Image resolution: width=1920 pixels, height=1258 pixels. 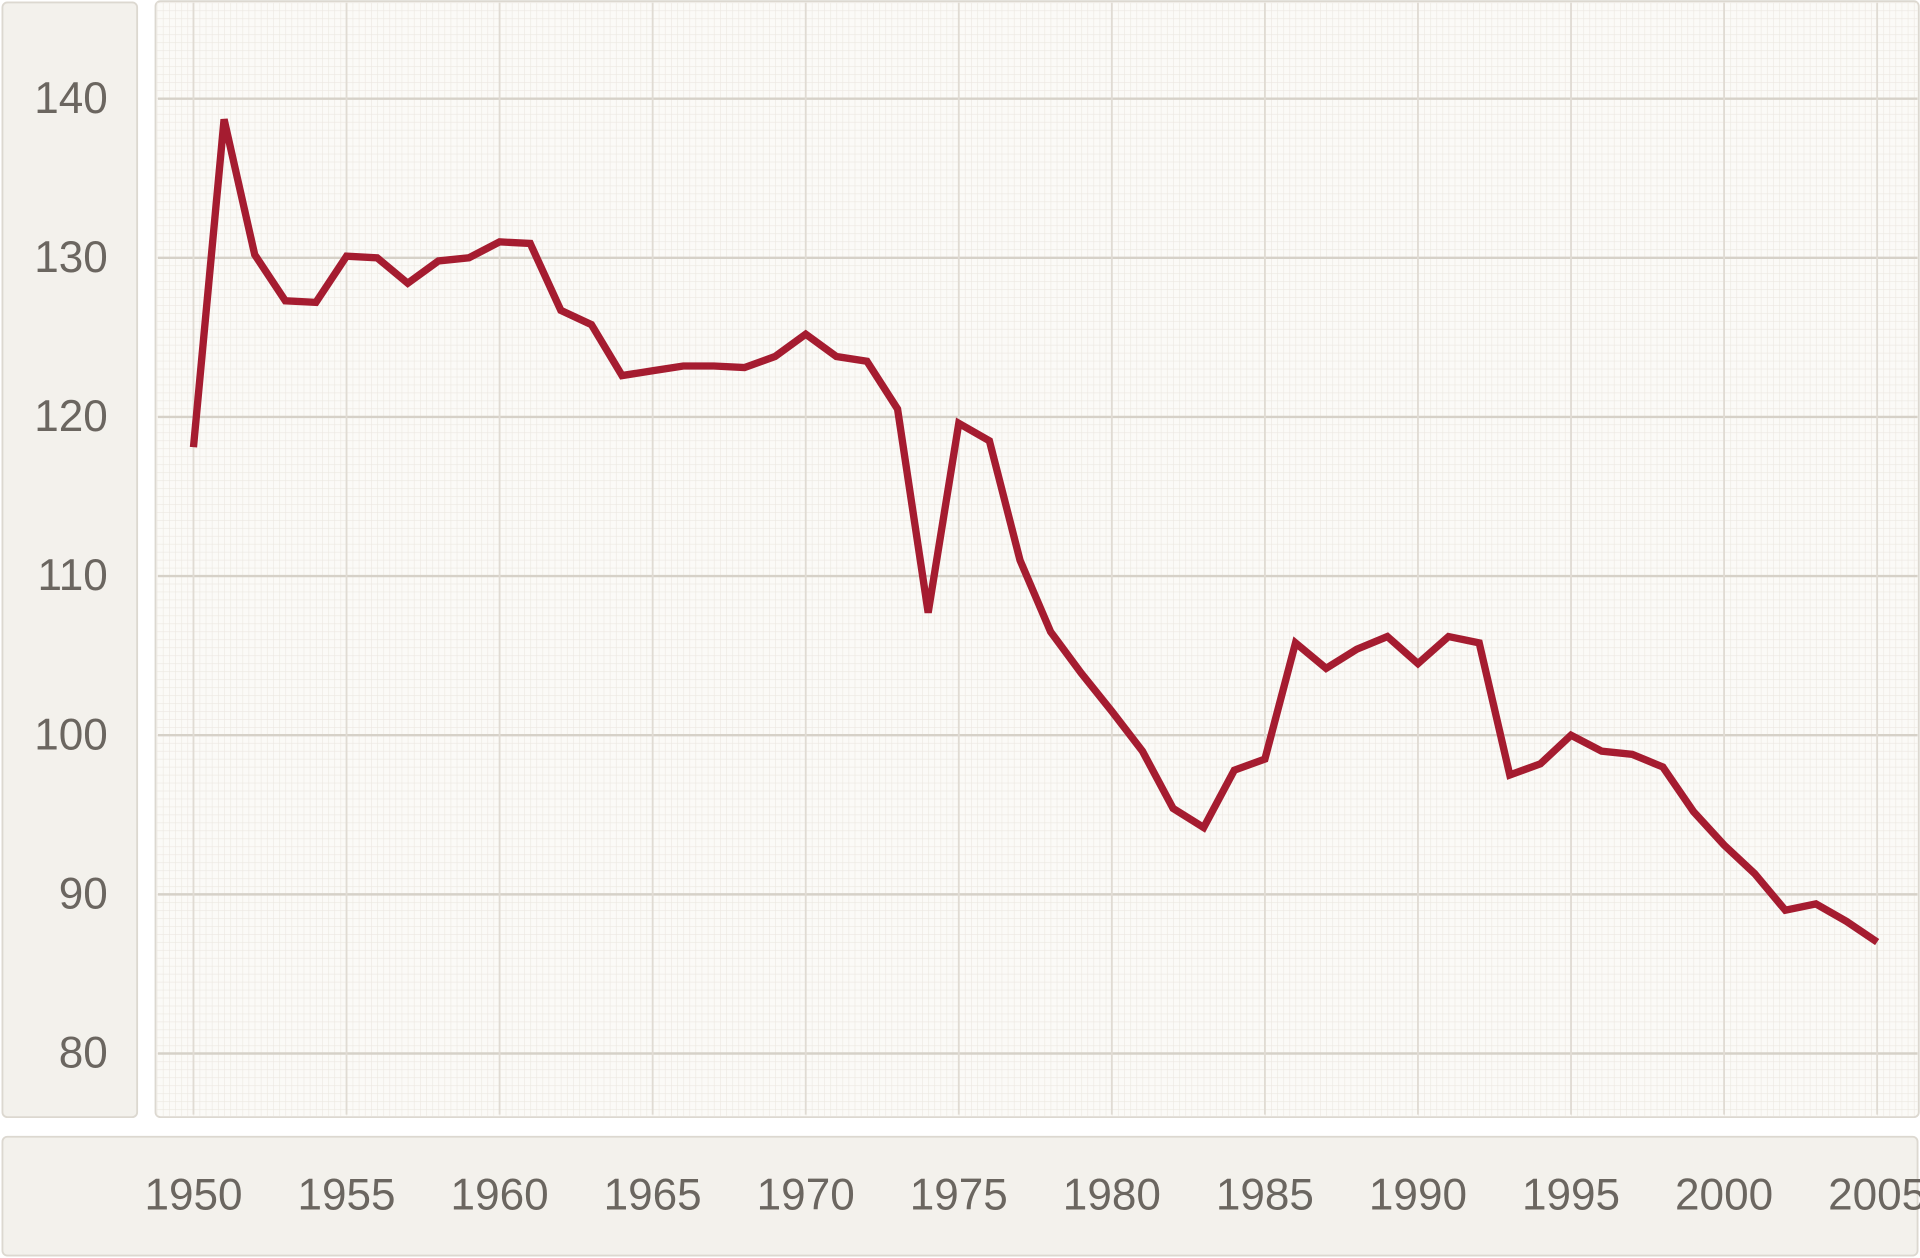 I want to click on y-tick-label: 90, so click(x=83, y=893).